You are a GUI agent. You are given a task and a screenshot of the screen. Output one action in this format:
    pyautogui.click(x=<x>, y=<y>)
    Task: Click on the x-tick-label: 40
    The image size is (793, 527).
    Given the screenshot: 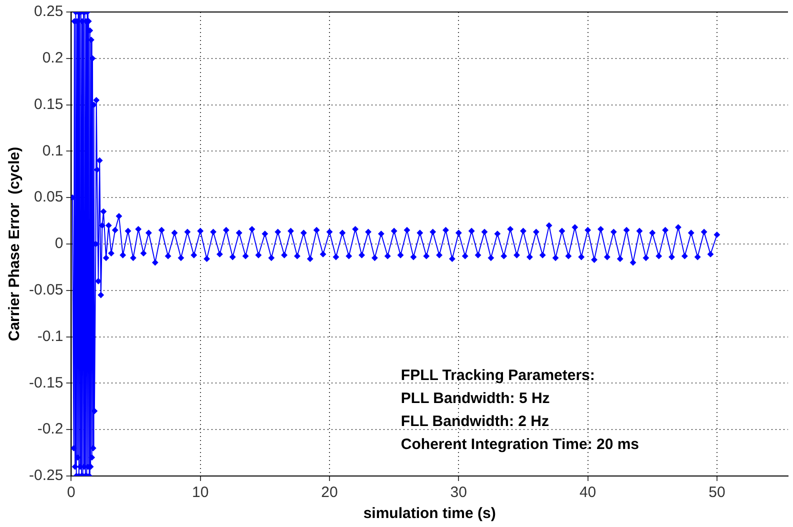 What is the action you would take?
    pyautogui.click(x=587, y=493)
    